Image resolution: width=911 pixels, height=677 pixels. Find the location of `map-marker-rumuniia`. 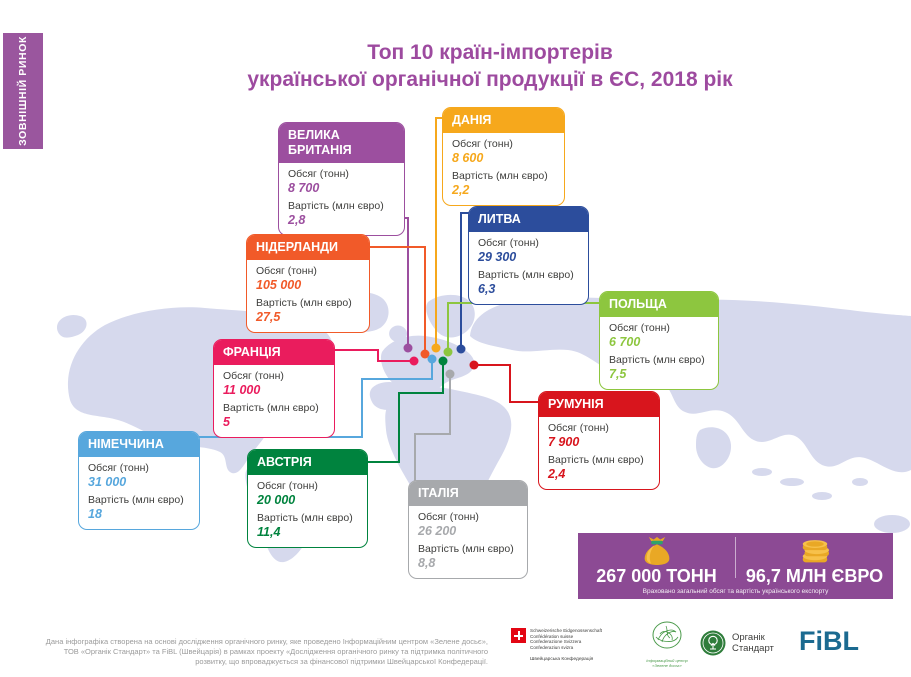

map-marker-rumuniia is located at coordinates (474, 365).